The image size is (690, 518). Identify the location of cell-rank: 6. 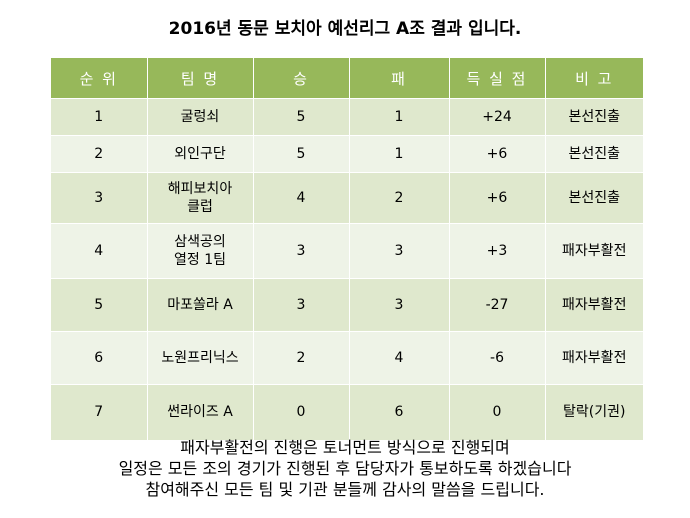
(99, 358).